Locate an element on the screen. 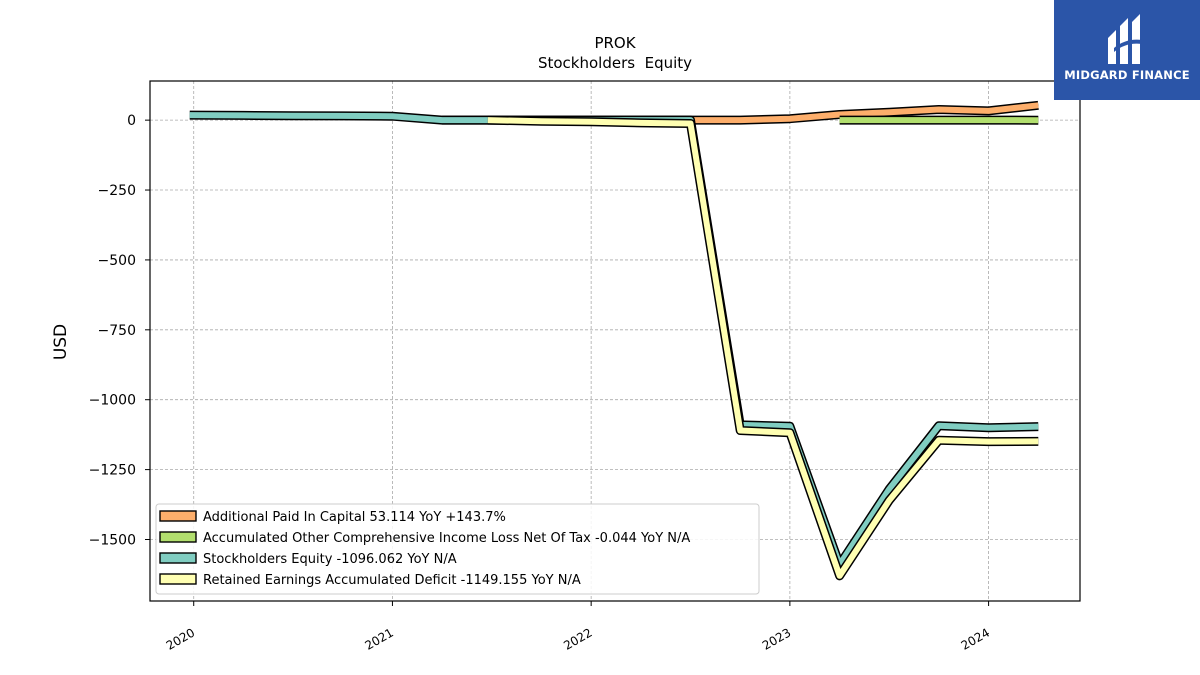 The width and height of the screenshot is (1200, 675). x-tick-label: 2021 is located at coordinates (378, 638).